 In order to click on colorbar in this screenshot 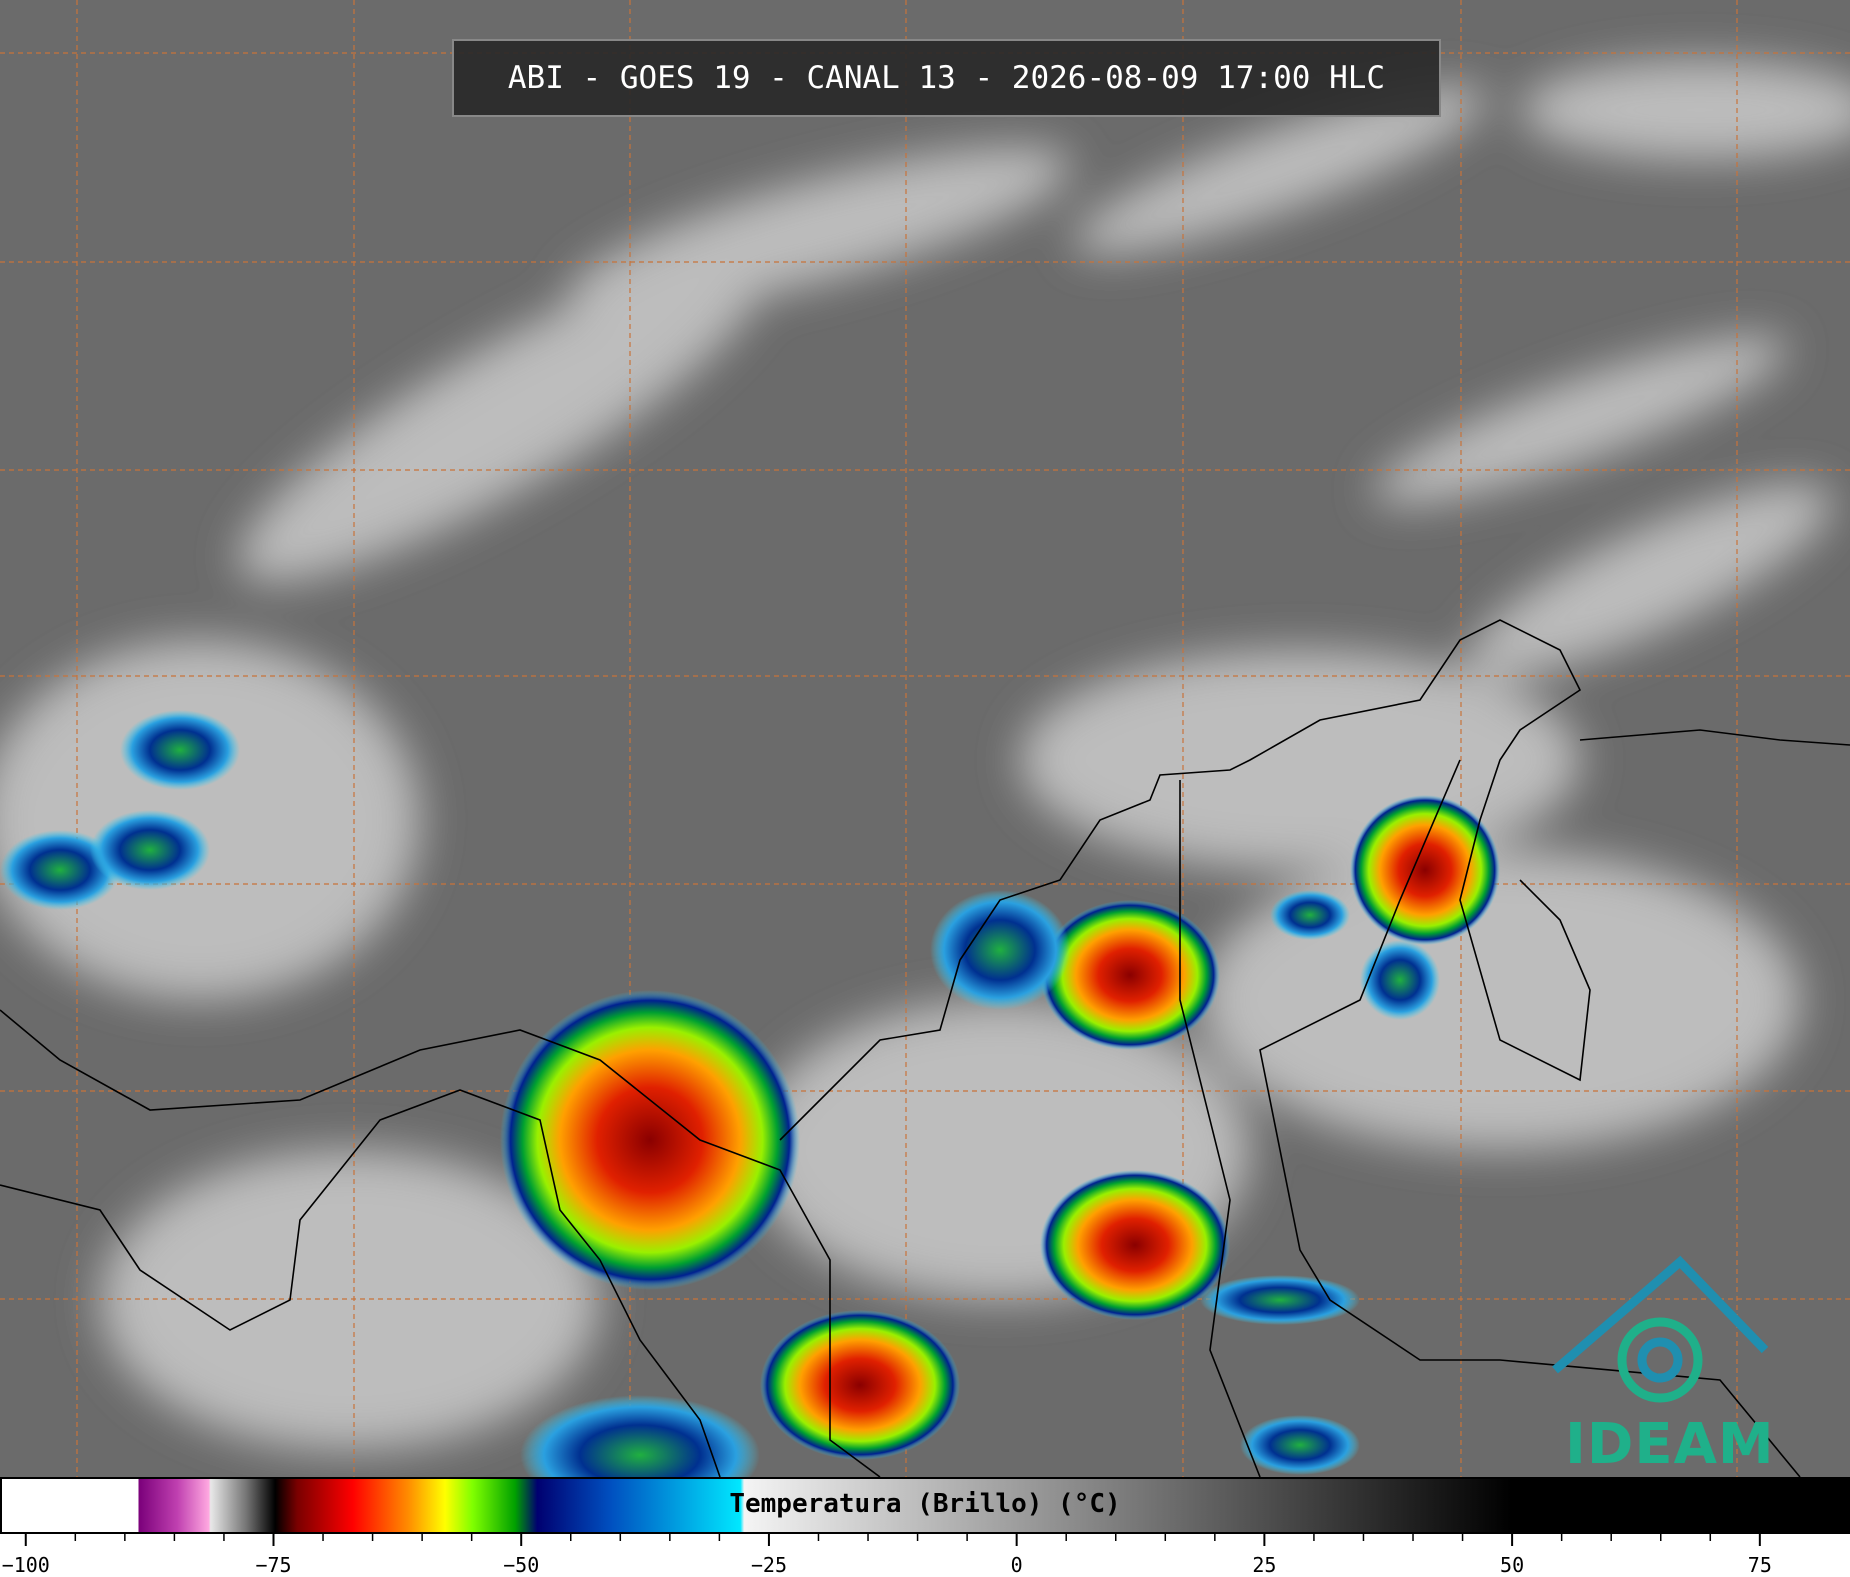, I will do `click(925, 1505)`.